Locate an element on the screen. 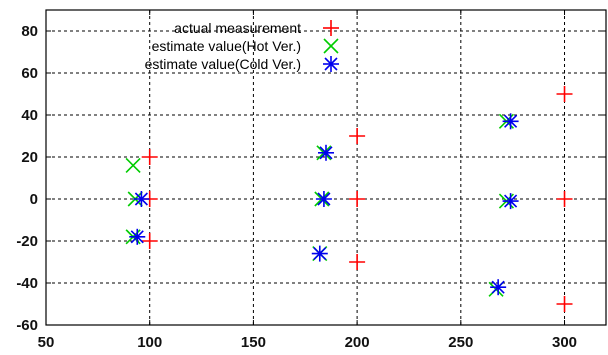  y-tick-label: 20 is located at coordinates (29, 157).